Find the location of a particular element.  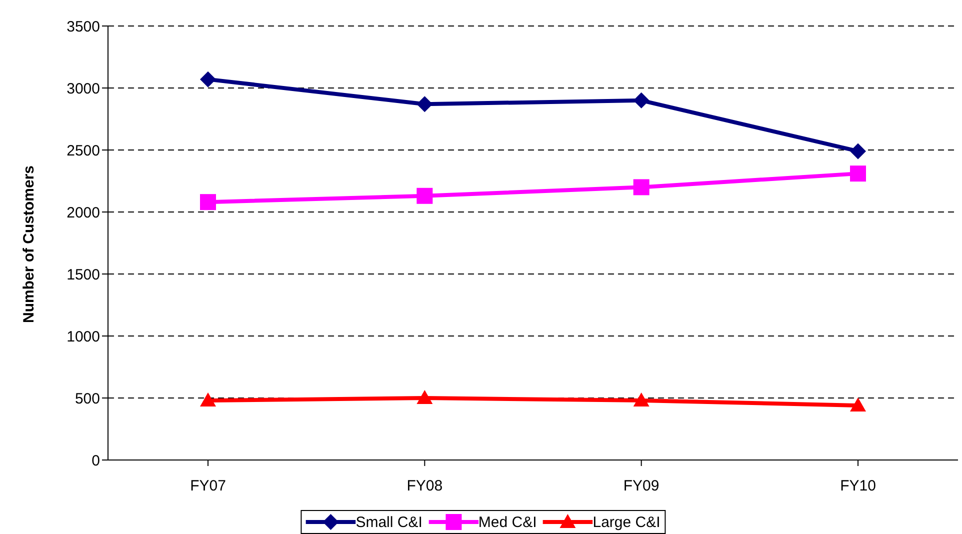

y-tick-label: 0 is located at coordinates (96, 461).